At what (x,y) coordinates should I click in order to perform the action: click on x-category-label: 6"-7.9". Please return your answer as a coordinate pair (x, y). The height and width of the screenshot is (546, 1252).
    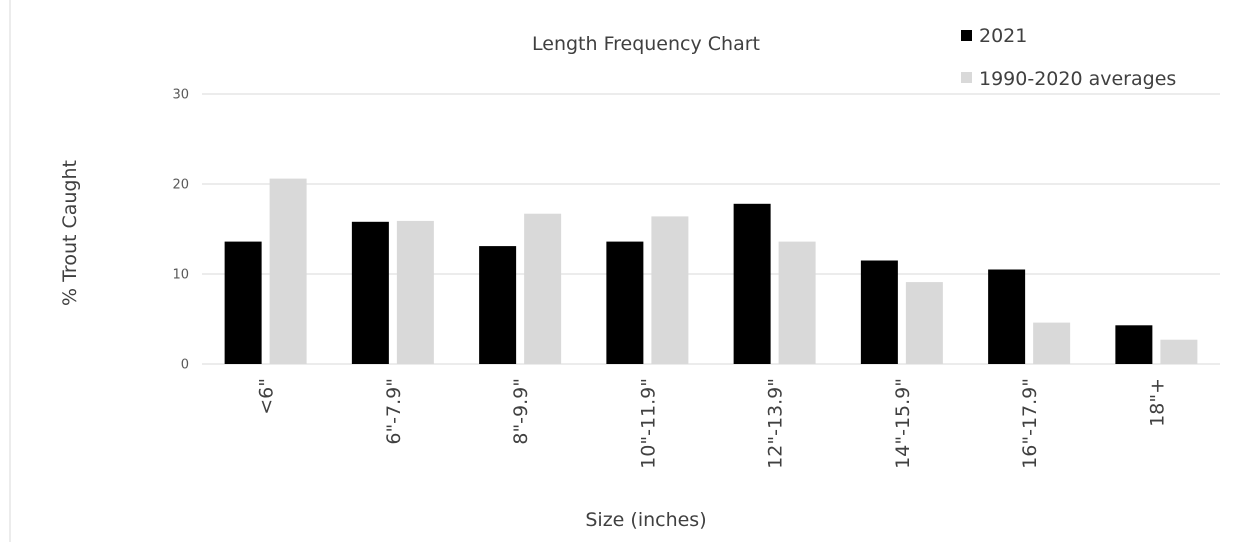
    Looking at the image, I should click on (394, 411).